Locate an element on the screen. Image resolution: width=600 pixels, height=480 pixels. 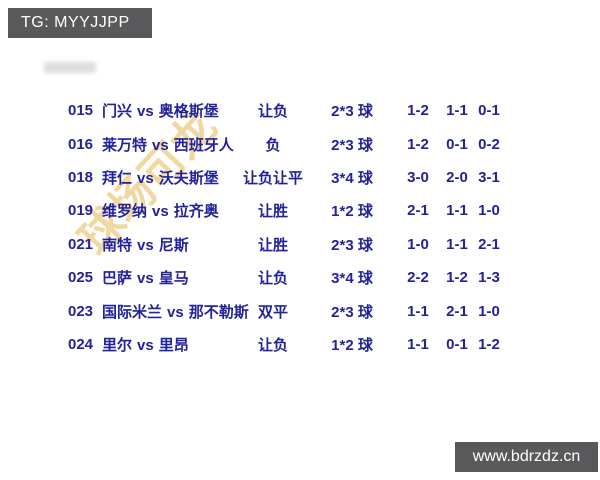
away-team: 里昂 is located at coordinates (173, 345).